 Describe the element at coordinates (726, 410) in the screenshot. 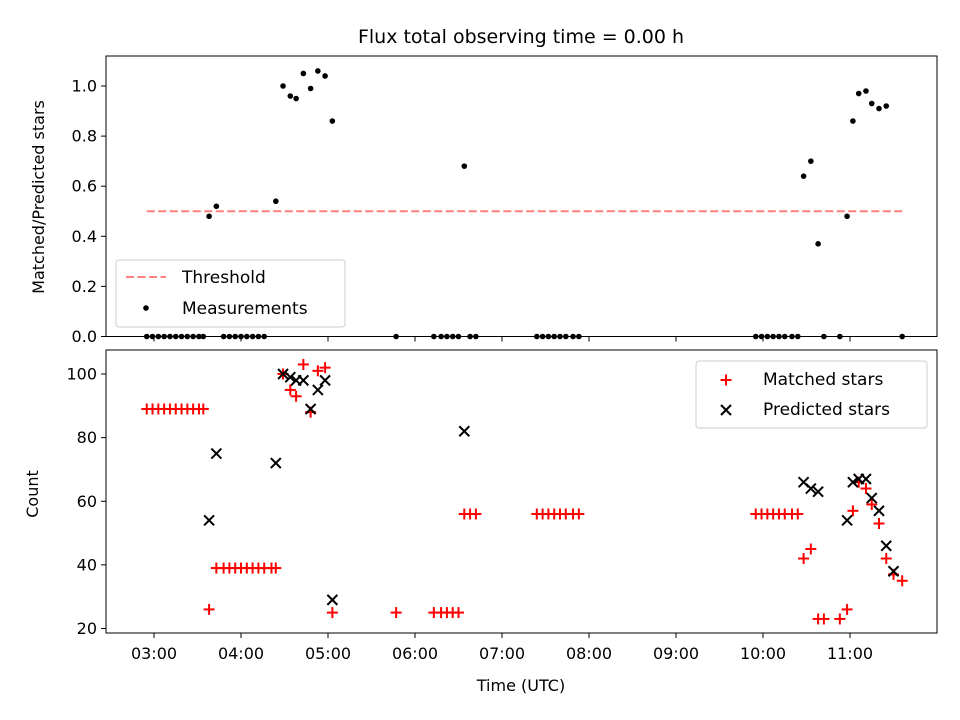

I see `legend-predicted-swatch` at that location.